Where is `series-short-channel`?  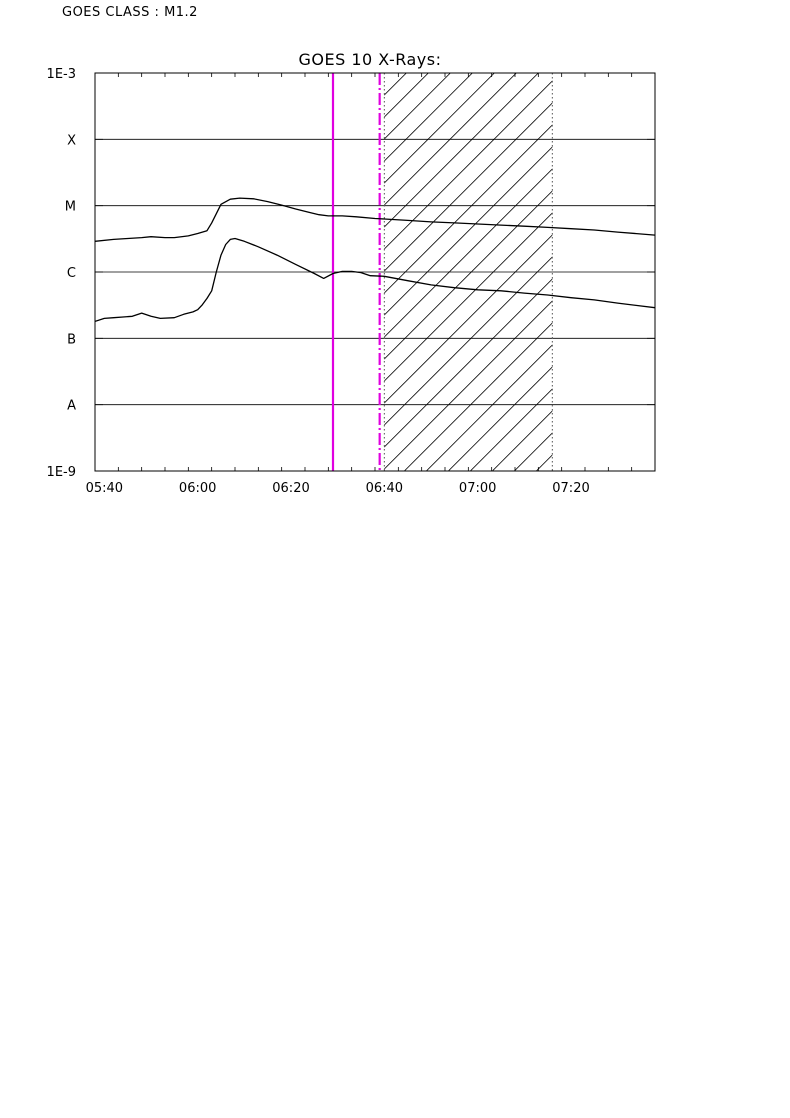
series-short-channel is located at coordinates (375, 280).